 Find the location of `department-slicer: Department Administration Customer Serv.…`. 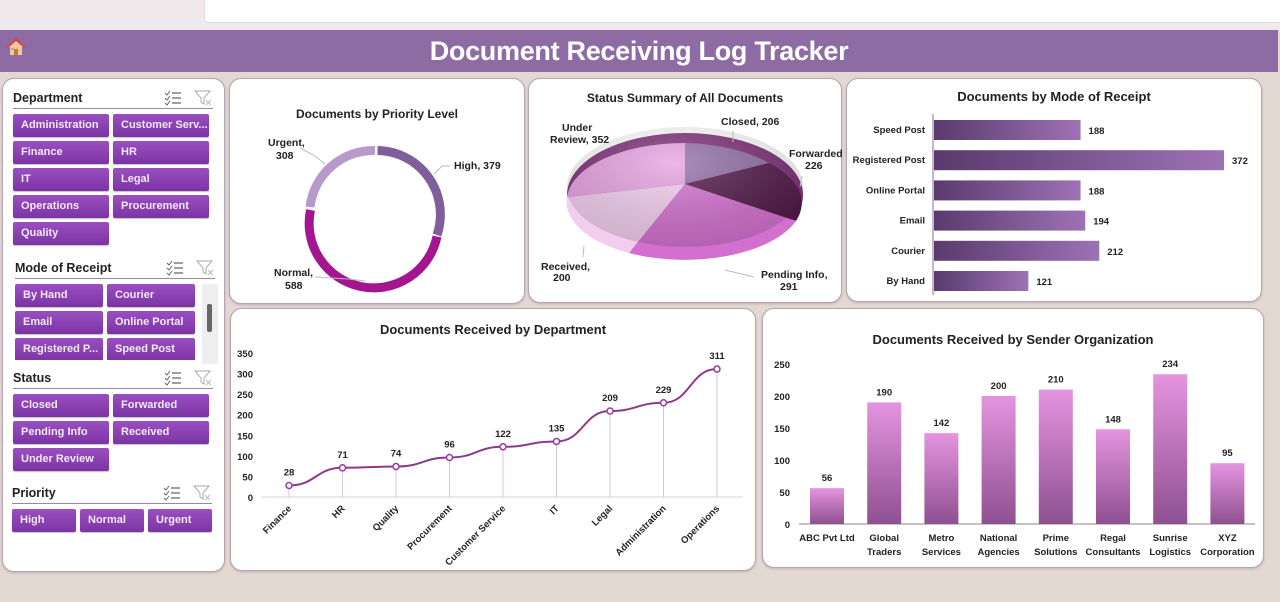

department-slicer: Department Administration Customer Serv.… is located at coordinates (113, 166).